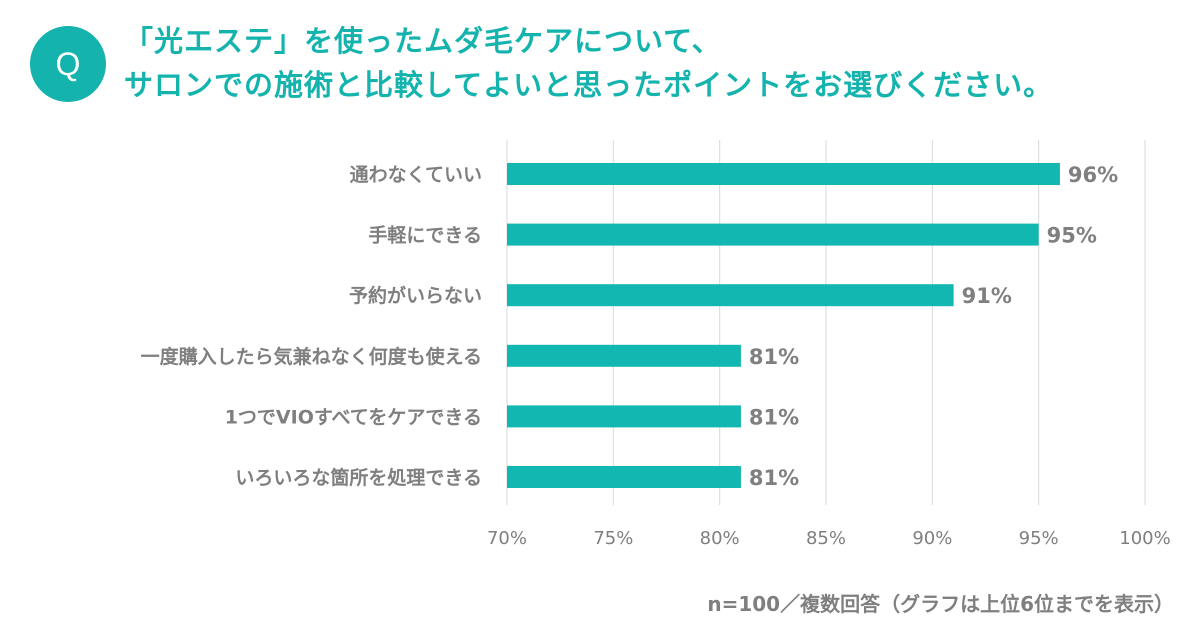 The width and height of the screenshot is (1200, 640). Describe the element at coordinates (311, 356) in the screenshot. I see `category-label: 一度購入したら気兼ねなく何度も使える` at that location.